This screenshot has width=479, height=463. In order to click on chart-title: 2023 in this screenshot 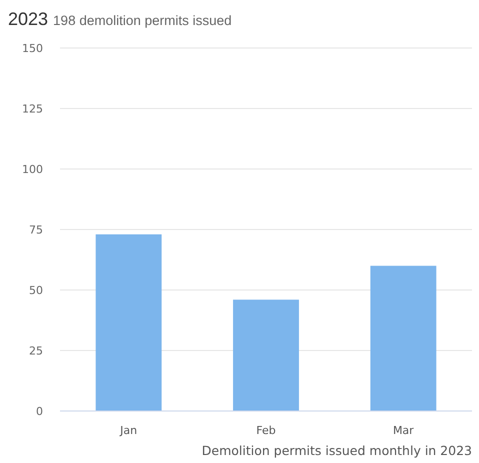, I will do `click(28, 19)`.